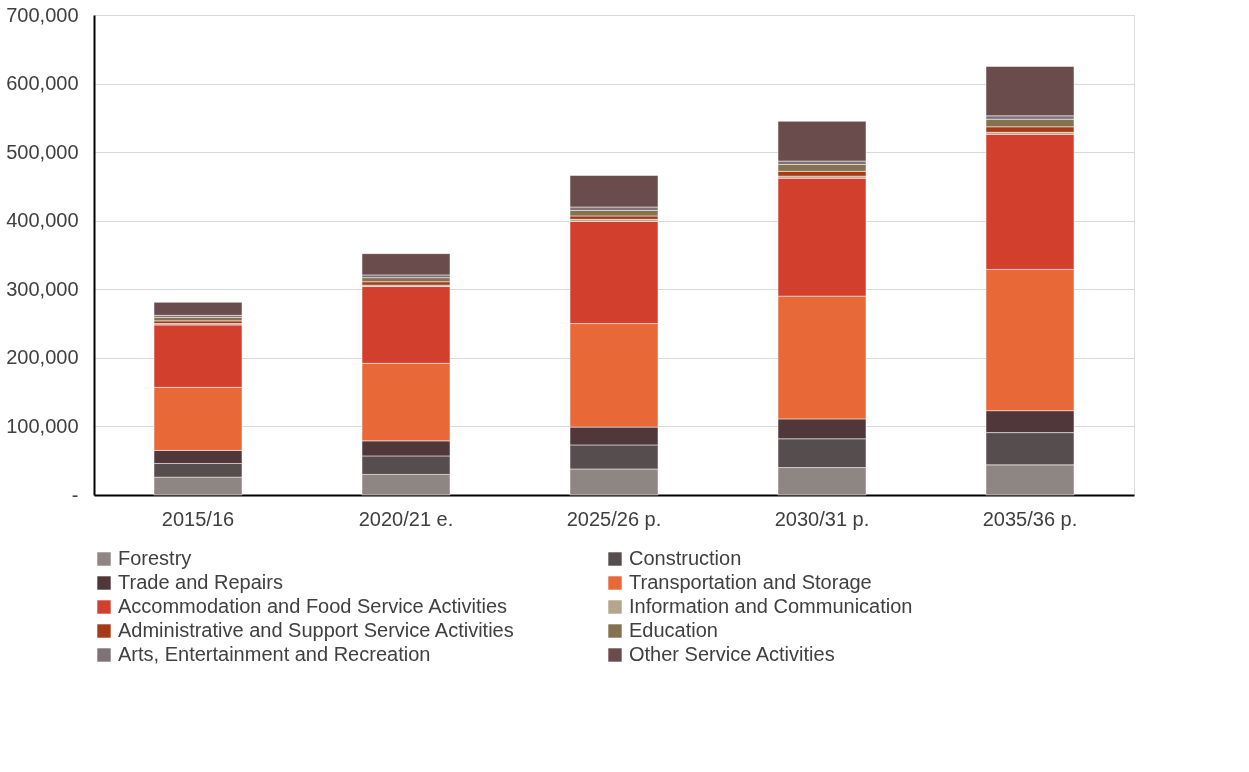 The image size is (1249, 772). I want to click on legend-label: Forestry, so click(155, 558).